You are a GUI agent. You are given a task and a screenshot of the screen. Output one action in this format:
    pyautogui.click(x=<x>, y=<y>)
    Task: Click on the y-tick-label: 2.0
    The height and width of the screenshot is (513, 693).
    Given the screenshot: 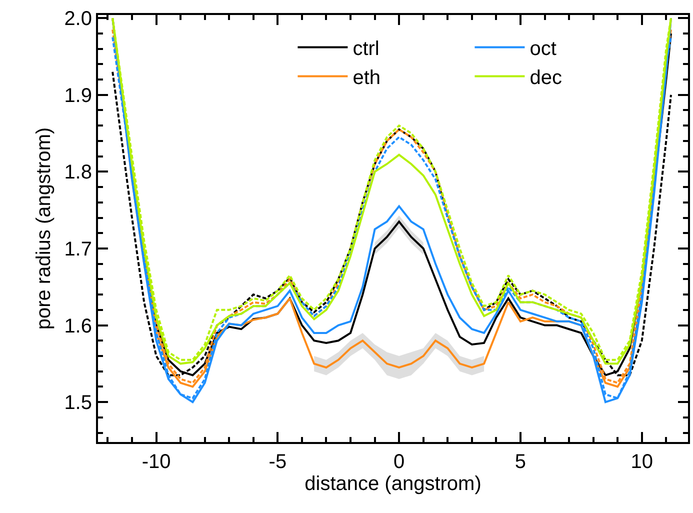 What is the action you would take?
    pyautogui.click(x=78, y=19)
    